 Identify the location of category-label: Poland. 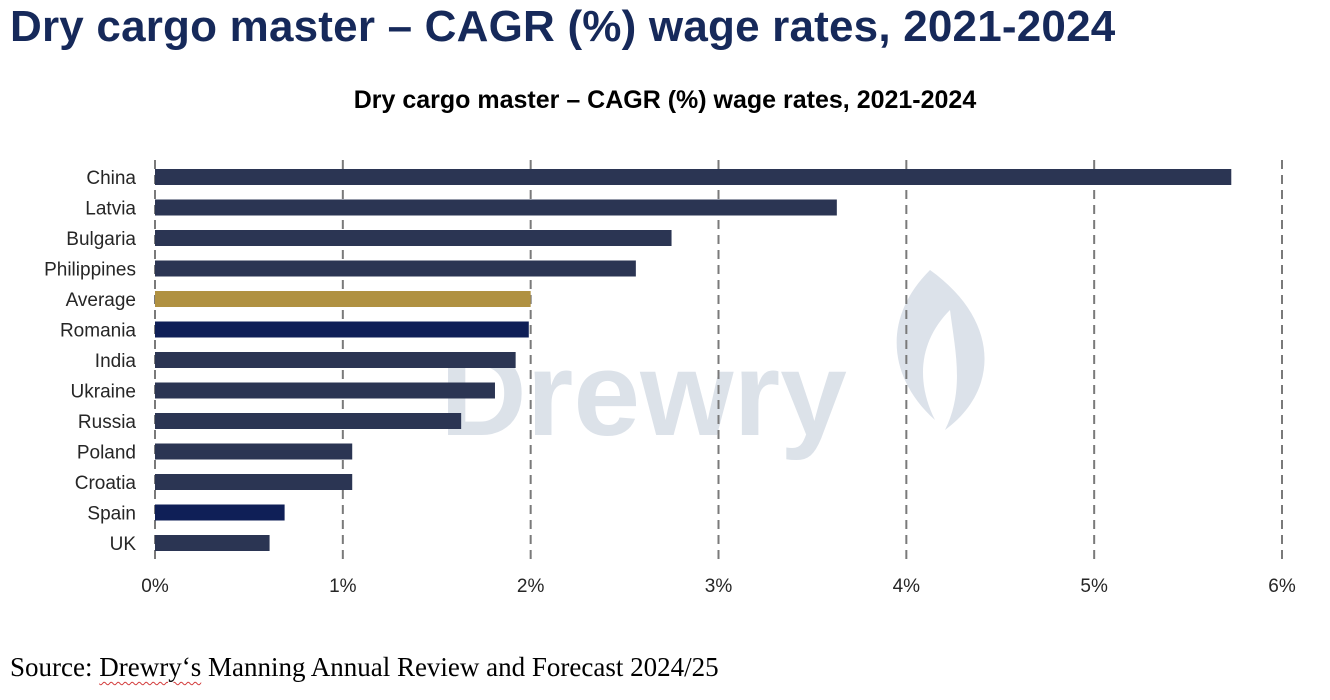
(106, 453).